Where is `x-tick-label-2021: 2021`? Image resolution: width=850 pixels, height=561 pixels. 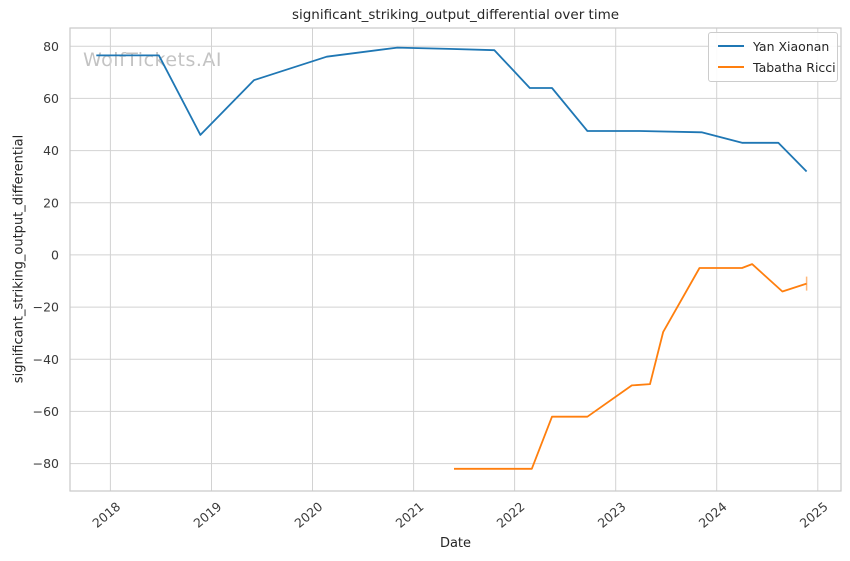
x-tick-label-2021: 2021 is located at coordinates (410, 515).